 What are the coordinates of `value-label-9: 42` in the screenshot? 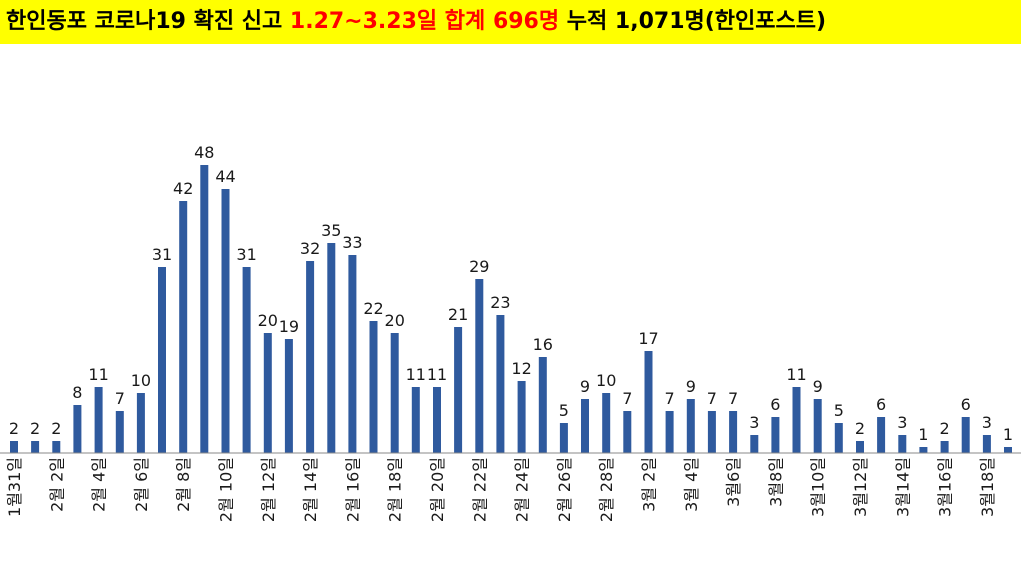 It's located at (183, 188).